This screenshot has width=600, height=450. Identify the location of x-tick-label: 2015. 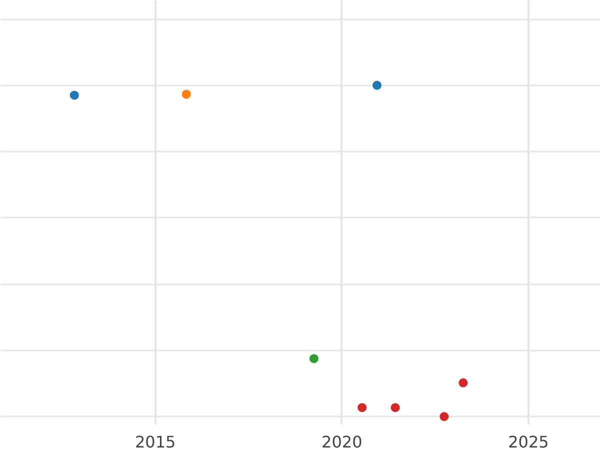
(155, 441).